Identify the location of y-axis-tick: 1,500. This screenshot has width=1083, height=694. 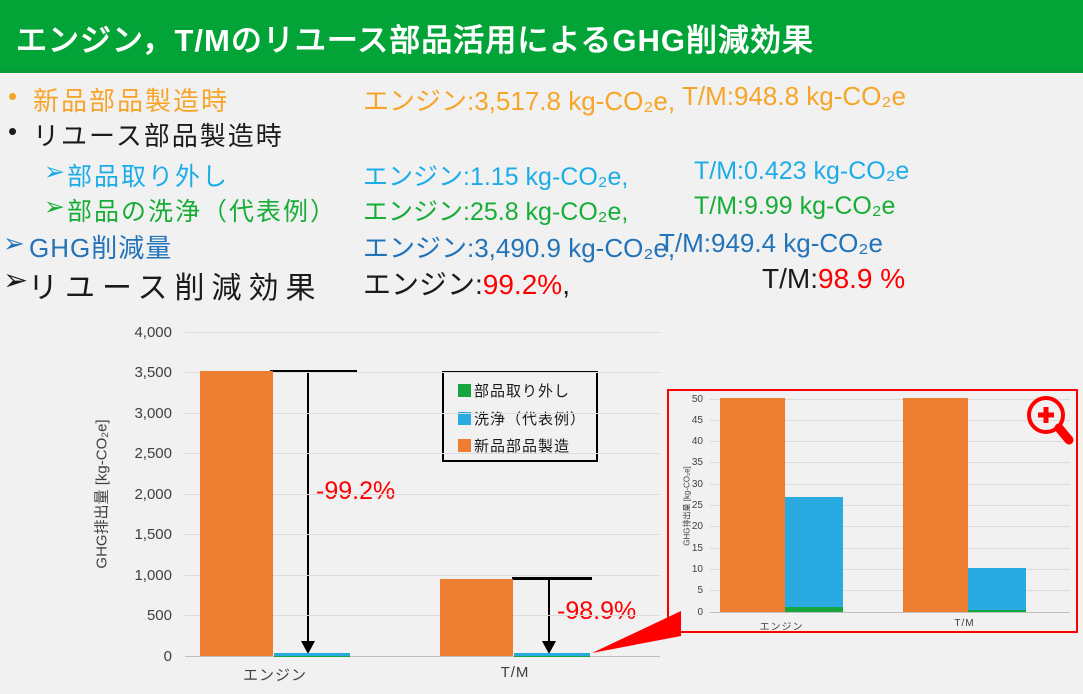
(153, 535).